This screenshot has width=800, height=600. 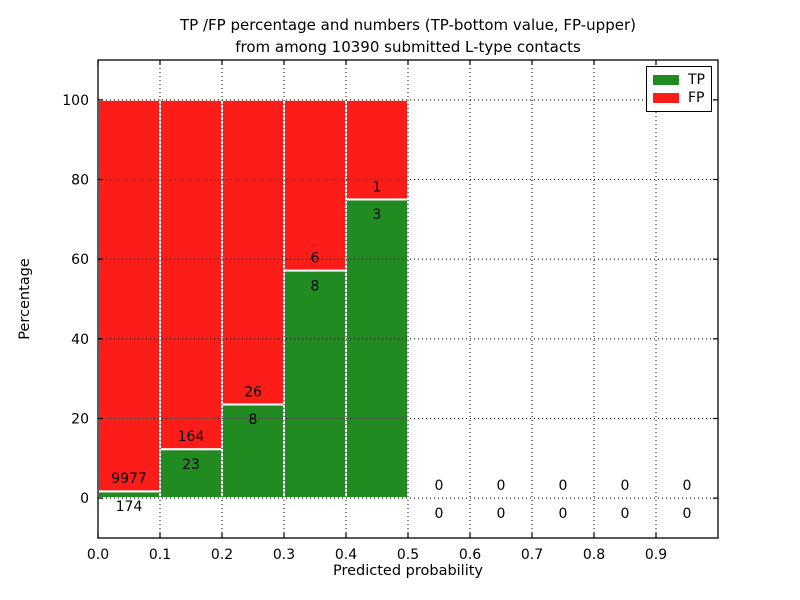 What do you see at coordinates (75, 101) in the screenshot?
I see `y-tick-label: 100` at bounding box center [75, 101].